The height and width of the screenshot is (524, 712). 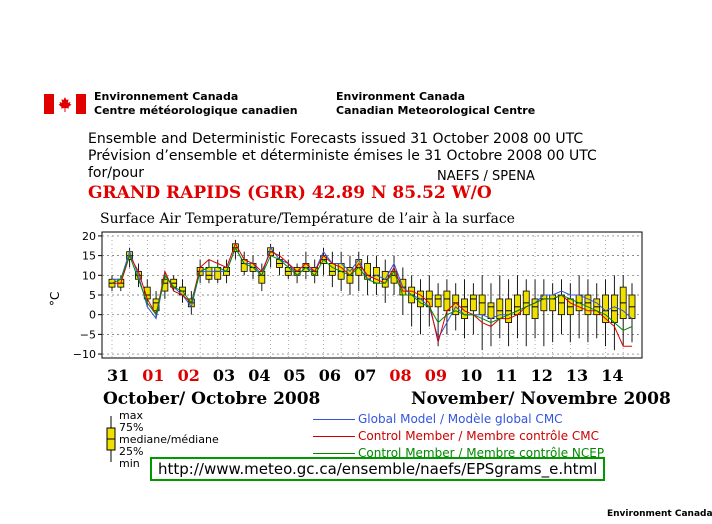 I want to click on day-label: 04, so click(x=259, y=375).